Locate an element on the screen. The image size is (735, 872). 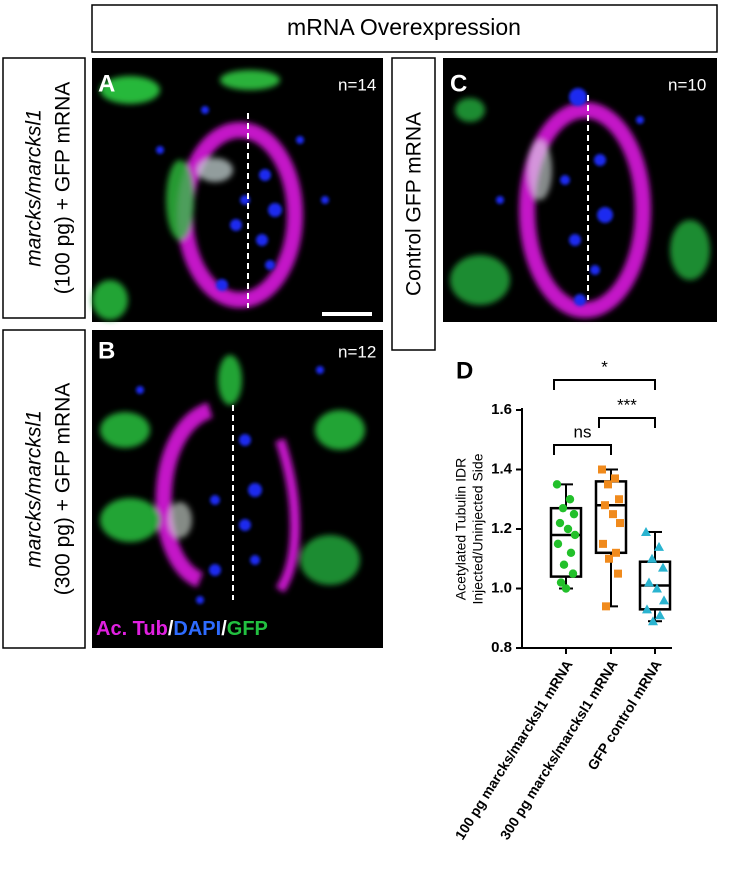
significance-label: * is located at coordinates (604, 366).